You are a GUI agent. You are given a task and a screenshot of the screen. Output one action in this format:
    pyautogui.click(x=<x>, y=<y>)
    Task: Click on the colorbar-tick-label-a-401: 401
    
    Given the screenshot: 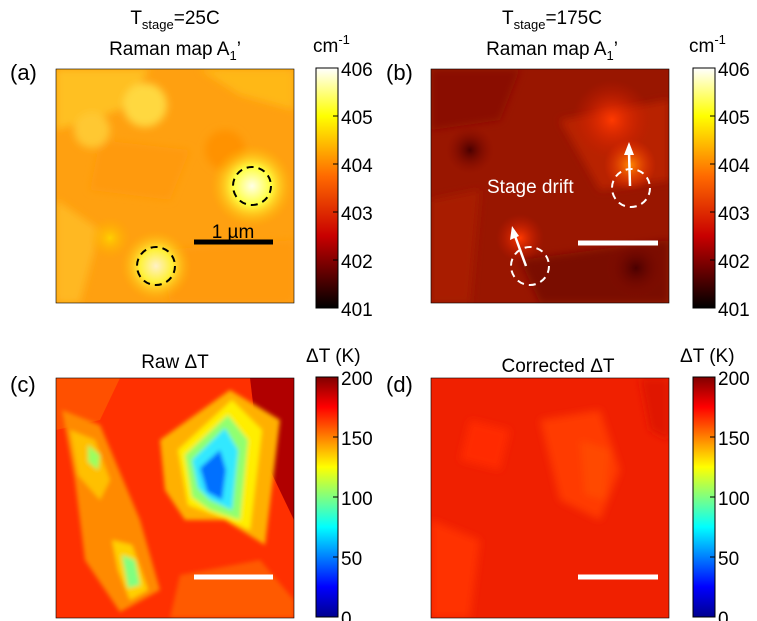 What is the action you would take?
    pyautogui.click(x=357, y=310)
    